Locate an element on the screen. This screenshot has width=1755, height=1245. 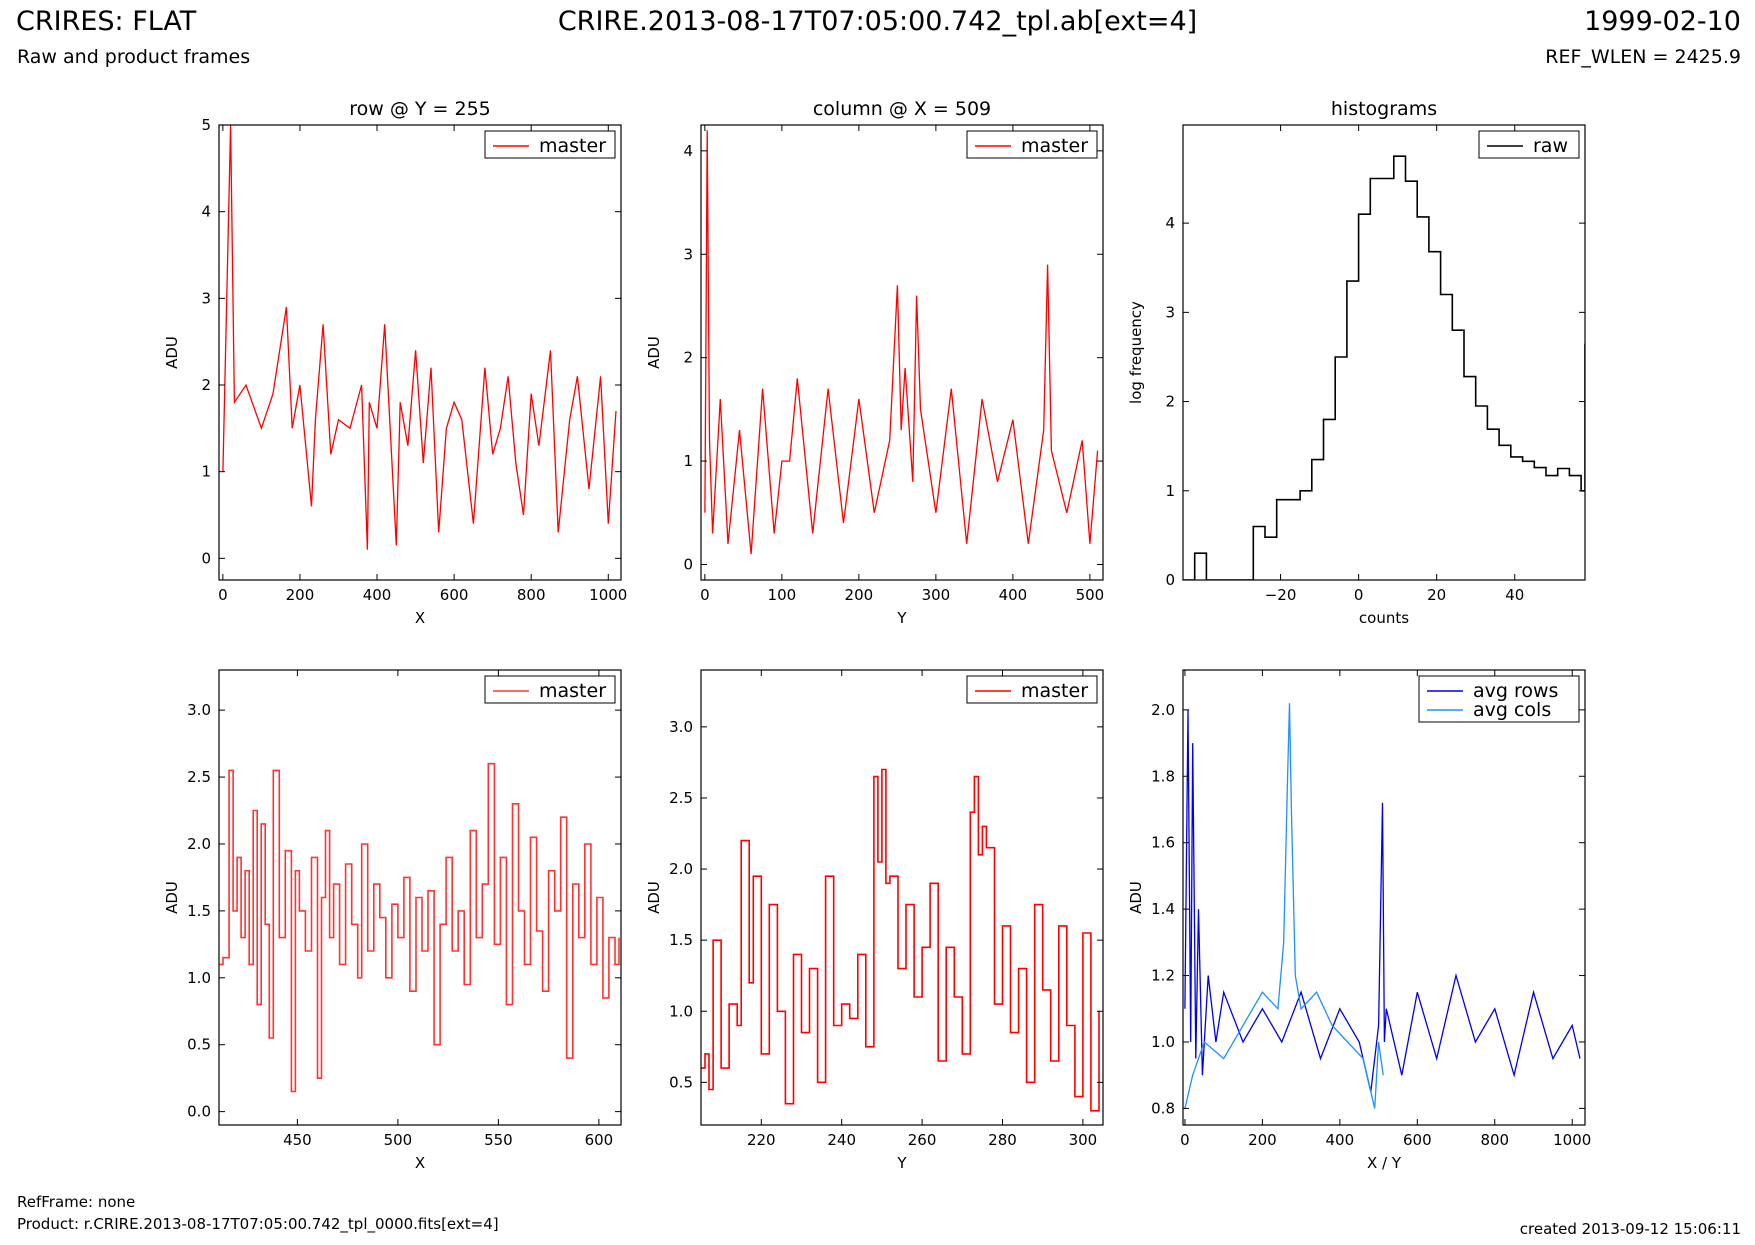
x-axis-label: counts is located at coordinates (1384, 618).